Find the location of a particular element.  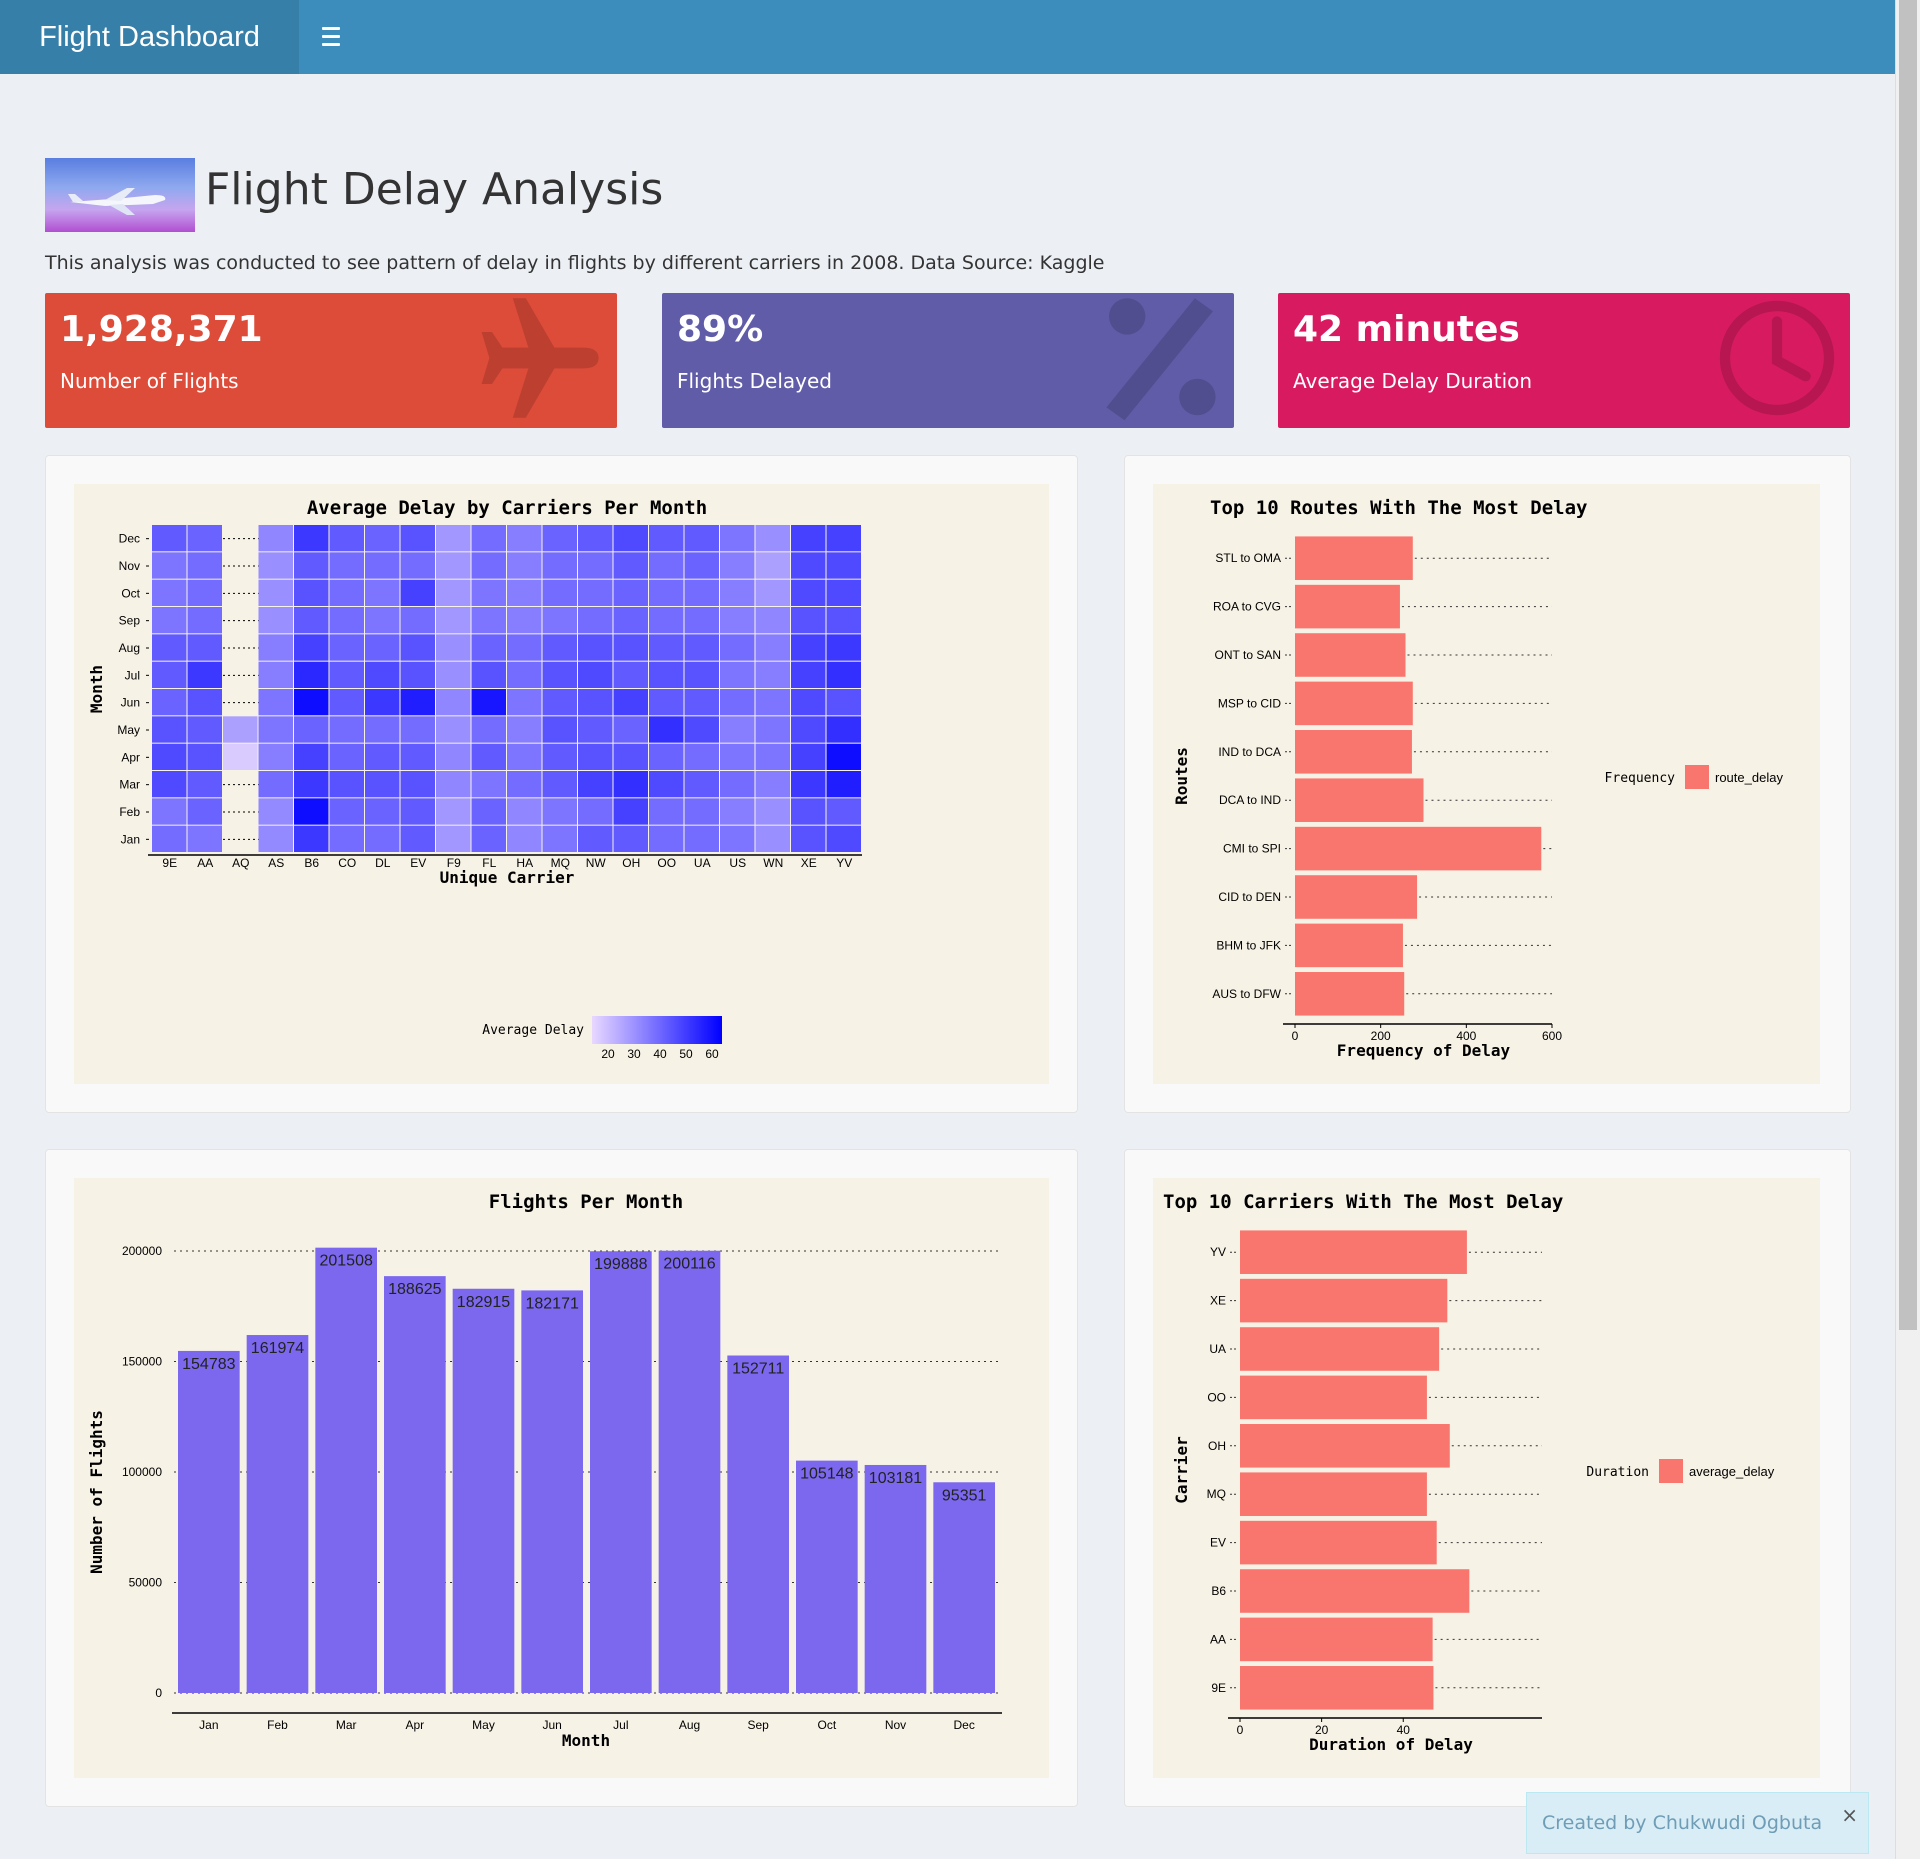

y-tick-label: Mar is located at coordinates (129, 785).